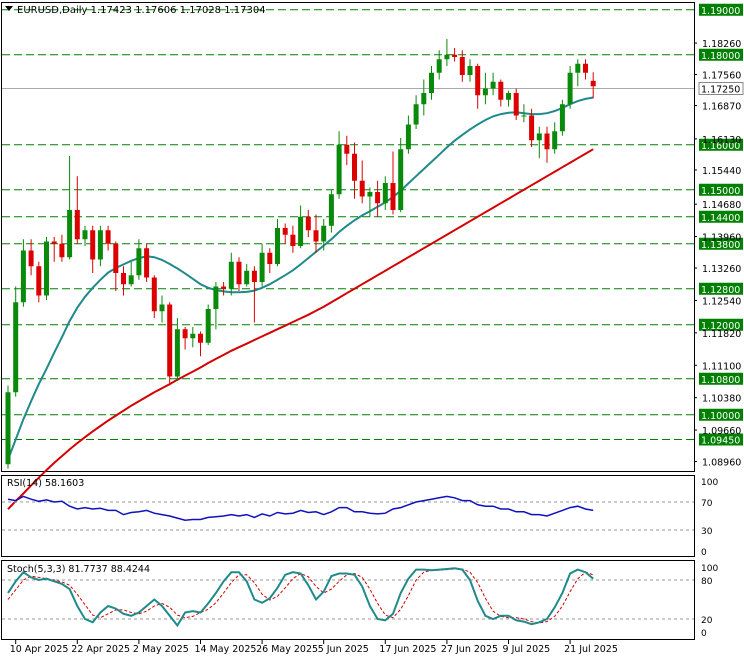  Describe the element at coordinates (39, 649) in the screenshot. I see `time-tick-label: 10 Apr 2025` at that location.